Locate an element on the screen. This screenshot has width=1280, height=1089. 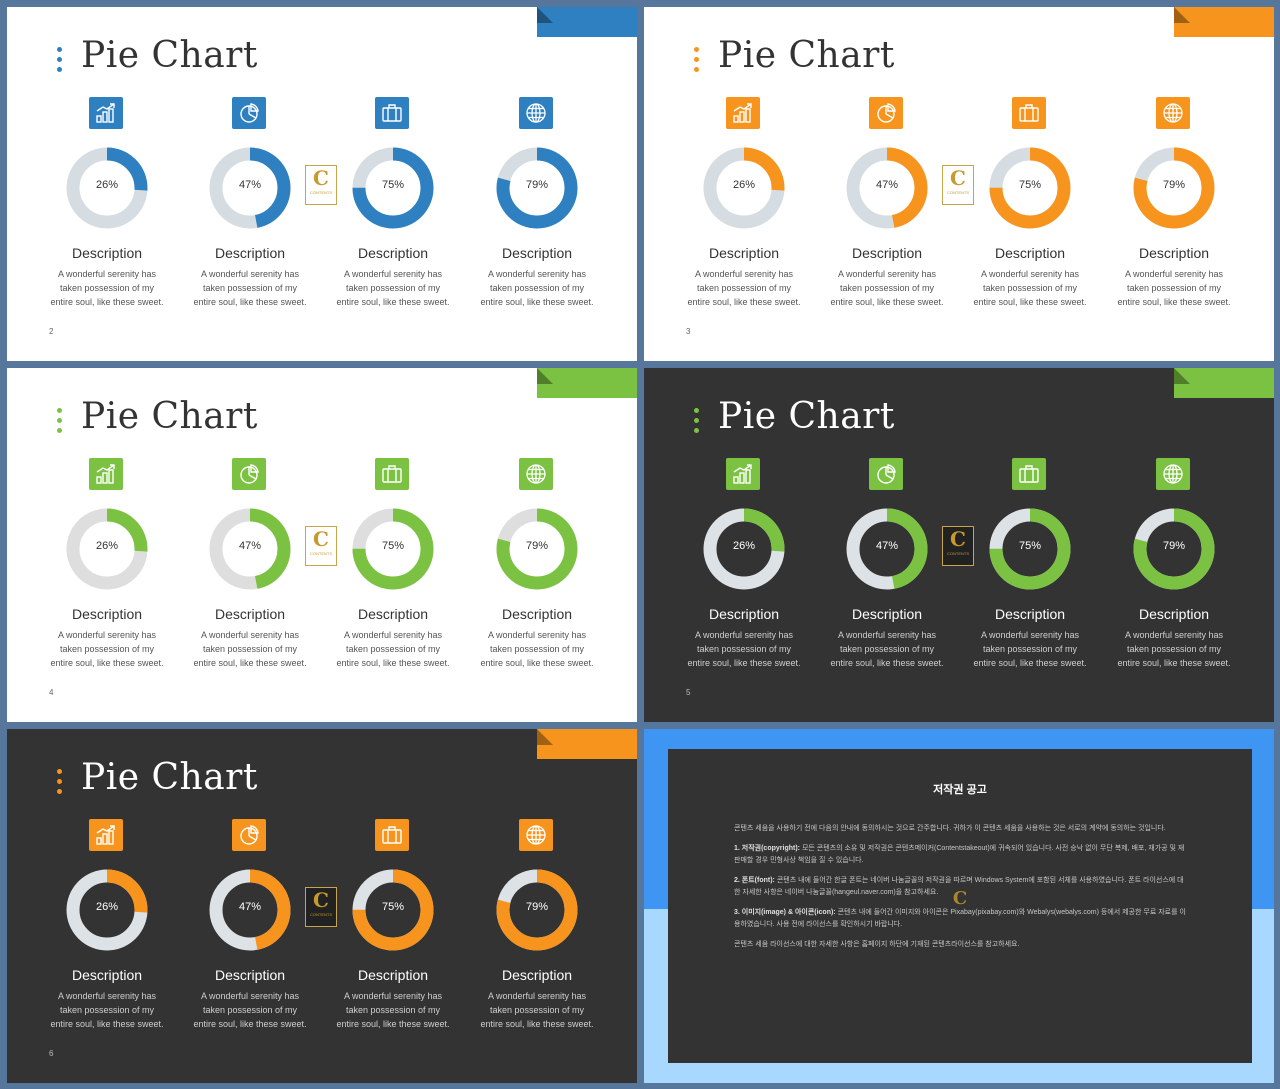
page-number: 6 is located at coordinates (51, 1053).